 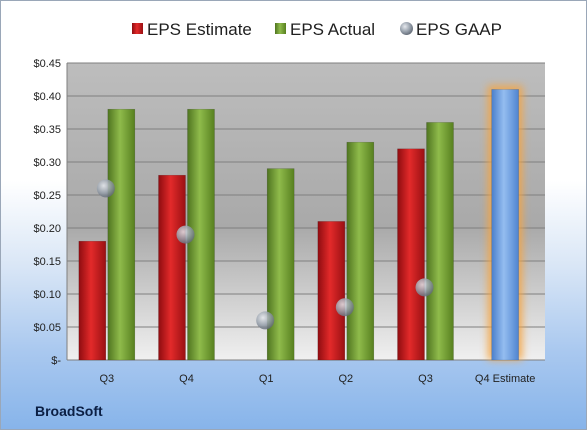 I want to click on y-tick-label: $0.40, so click(x=47, y=97).